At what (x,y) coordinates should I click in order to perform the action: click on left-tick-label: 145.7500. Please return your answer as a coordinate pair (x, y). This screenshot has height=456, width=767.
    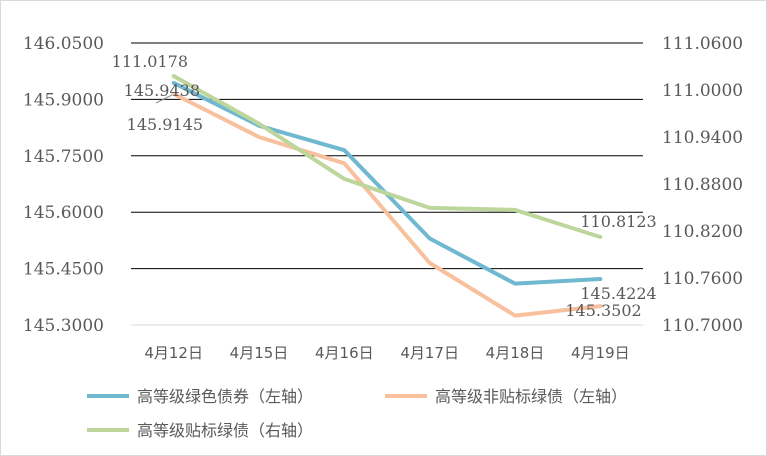
    Looking at the image, I should click on (63, 157).